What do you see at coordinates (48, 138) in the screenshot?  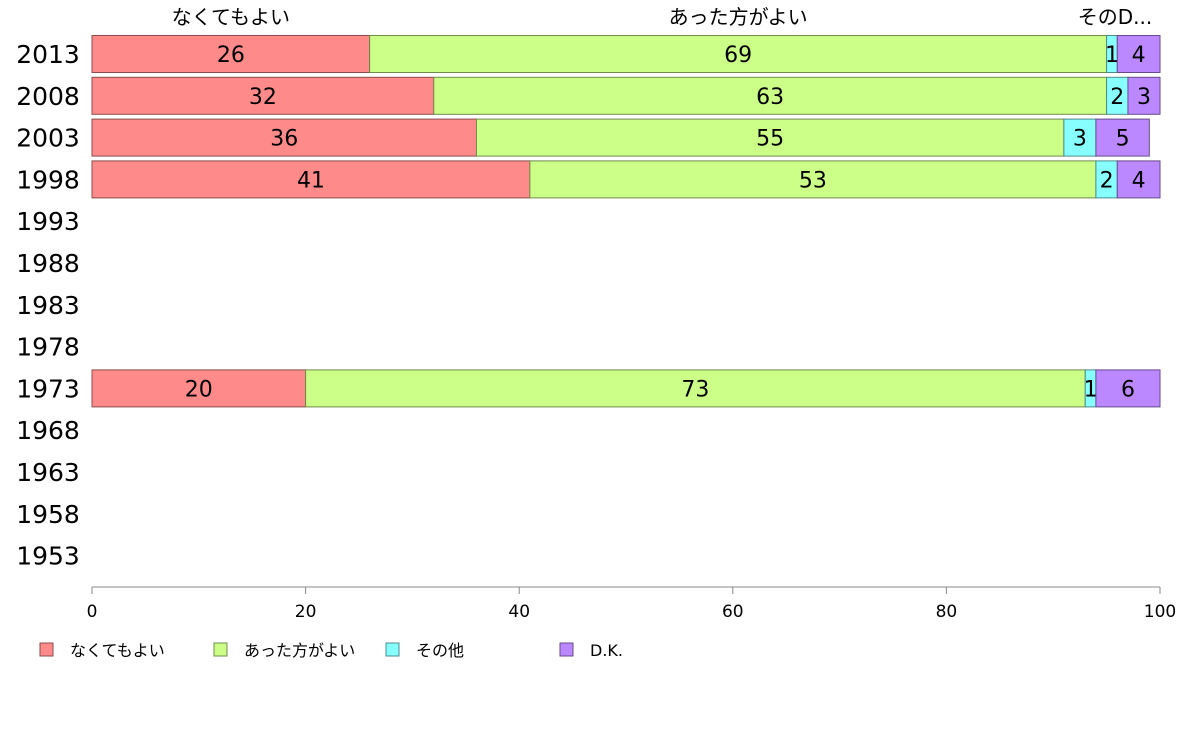 I see `year-label: 2003` at bounding box center [48, 138].